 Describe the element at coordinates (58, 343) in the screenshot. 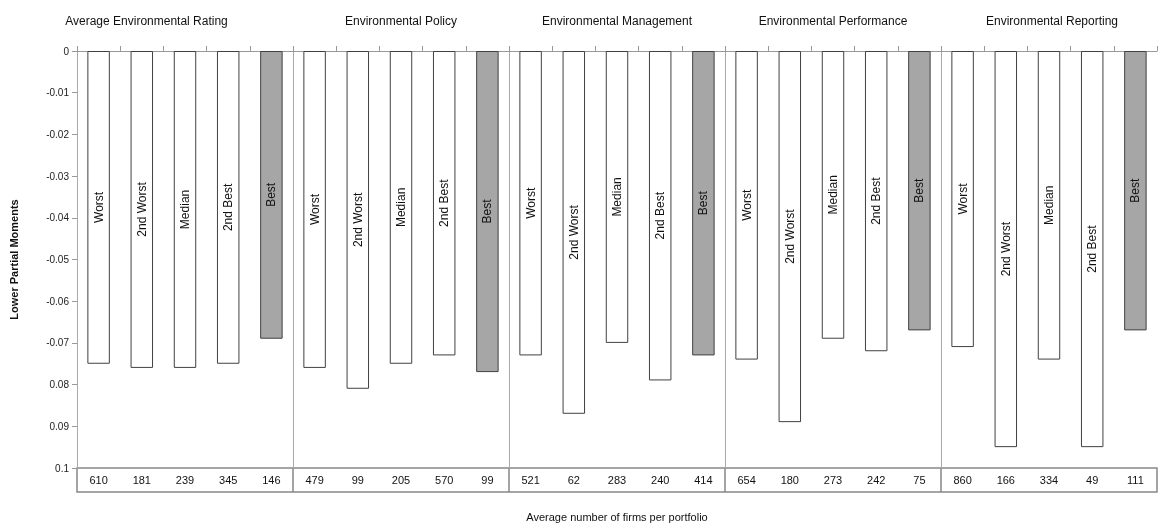

I see `y-tick-label: -0.07` at that location.